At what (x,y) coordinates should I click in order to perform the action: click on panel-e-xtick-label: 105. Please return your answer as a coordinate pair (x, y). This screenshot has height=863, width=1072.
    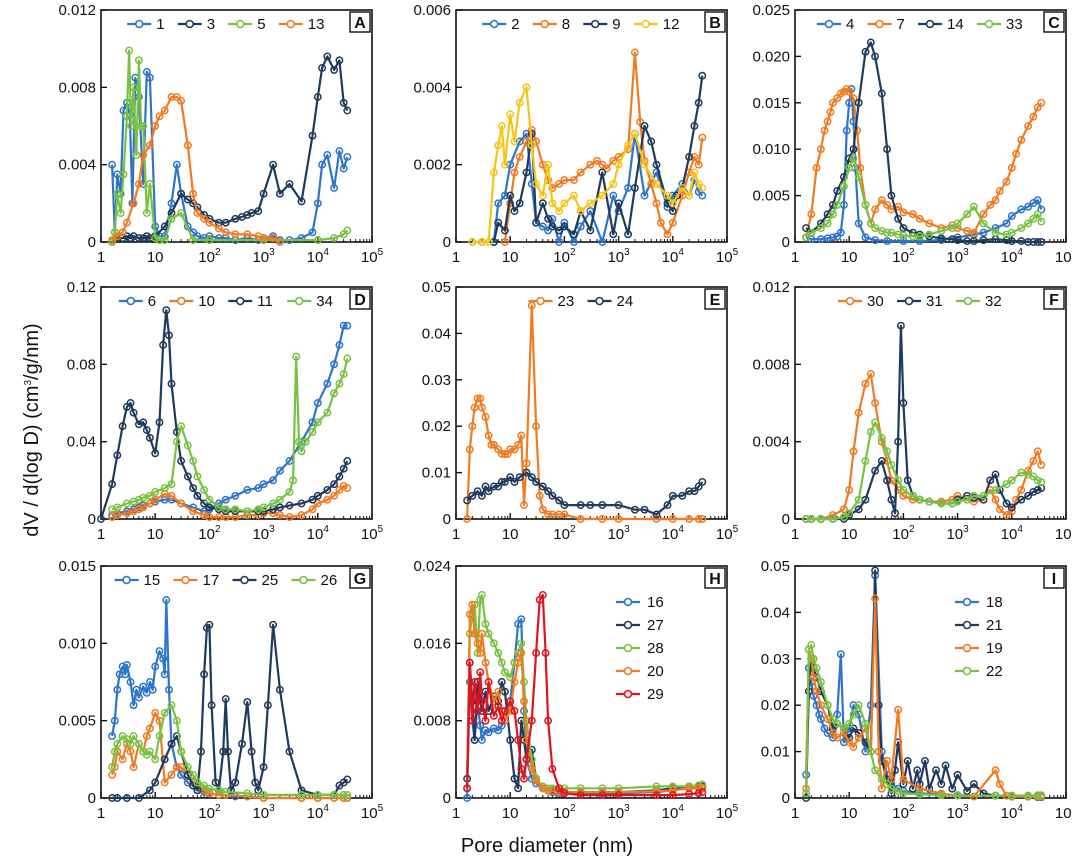
    Looking at the image, I should click on (727, 533).